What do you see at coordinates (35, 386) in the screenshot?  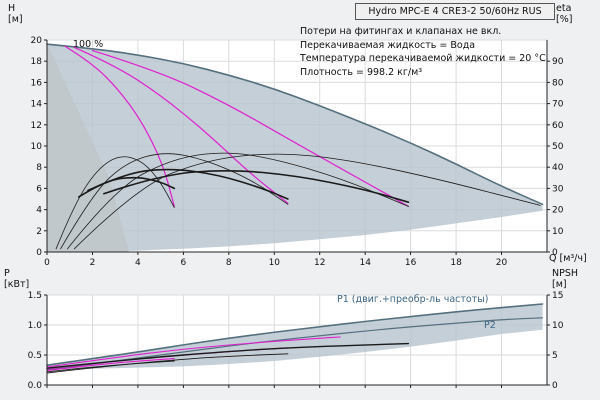 I see `svg-text: 0.0` at bounding box center [35, 386].